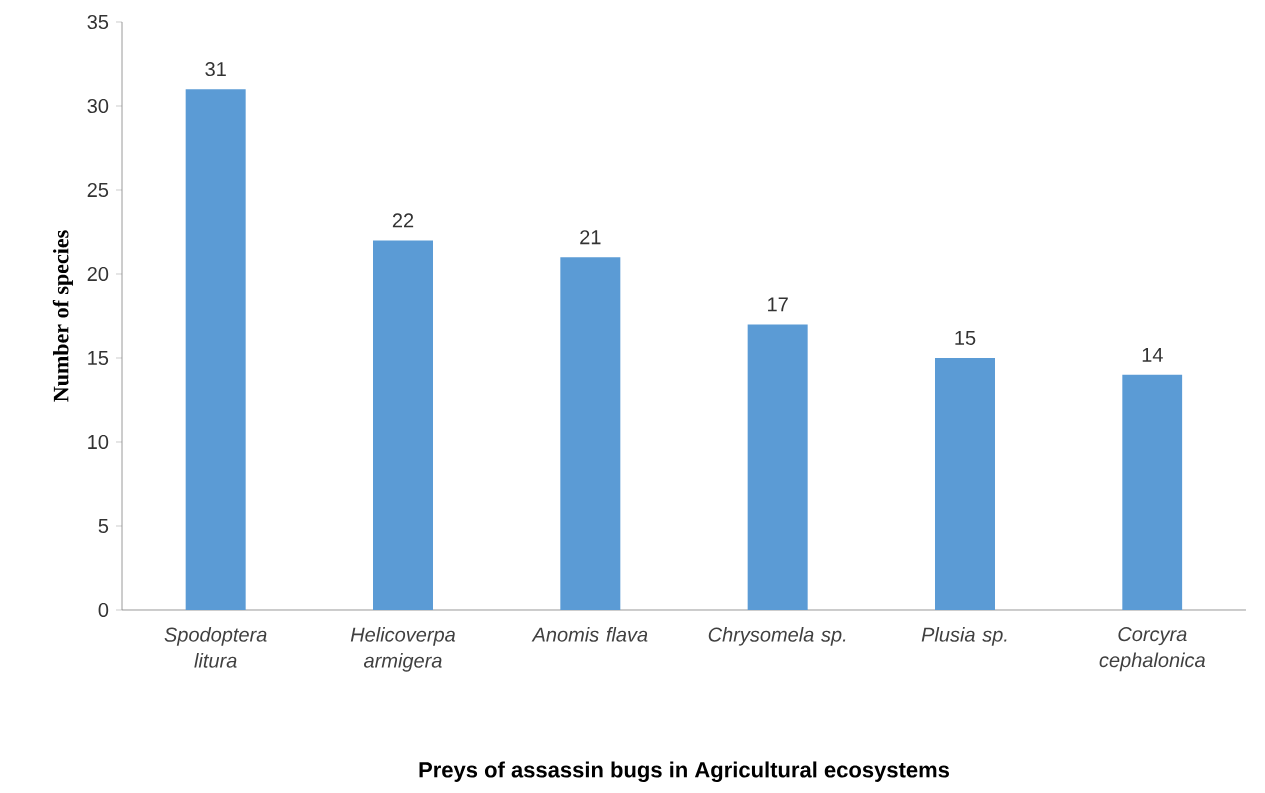  Describe the element at coordinates (215, 647) in the screenshot. I see `x-tick-label: Spodoptera litura` at that location.